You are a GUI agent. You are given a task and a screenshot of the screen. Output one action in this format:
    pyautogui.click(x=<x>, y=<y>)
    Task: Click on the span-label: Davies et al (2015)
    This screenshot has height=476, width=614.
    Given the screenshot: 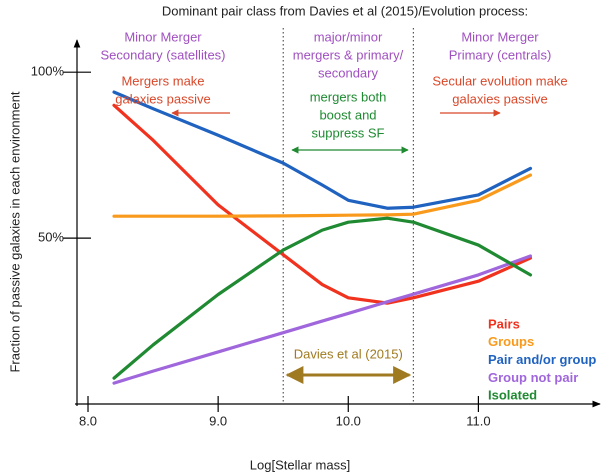 What is the action you would take?
    pyautogui.click(x=348, y=353)
    